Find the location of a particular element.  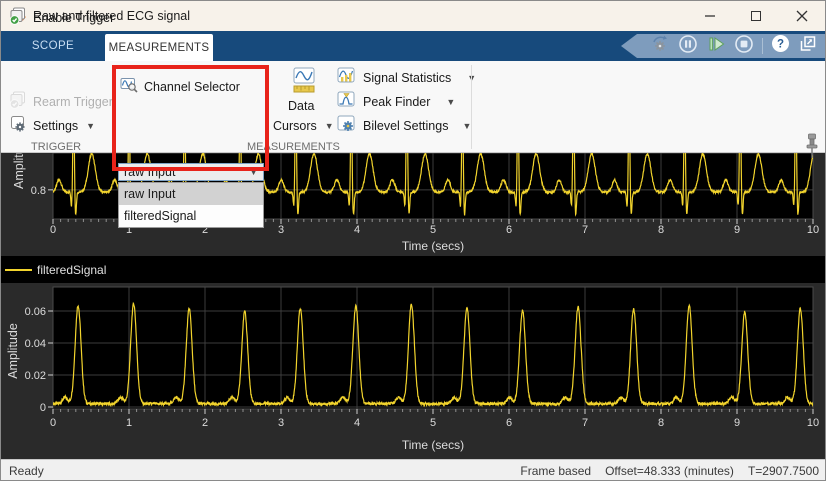

toolbar-divider is located at coordinates (762, 46).